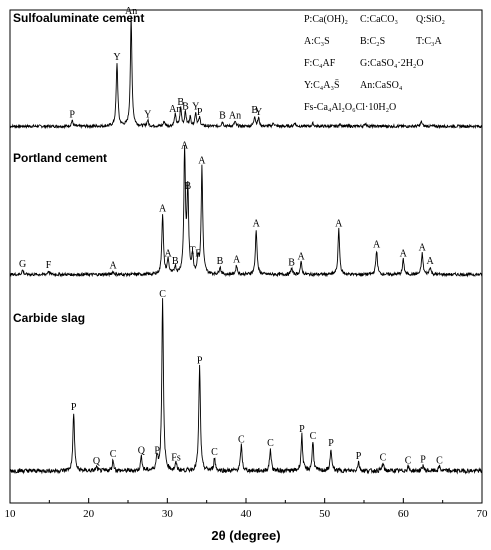 The image size is (491, 550). What do you see at coordinates (350, 107) in the screenshot?
I see `legend-entry: Fs-Ca₄Al₂O₆Cl·10H₂O` at bounding box center [350, 107].